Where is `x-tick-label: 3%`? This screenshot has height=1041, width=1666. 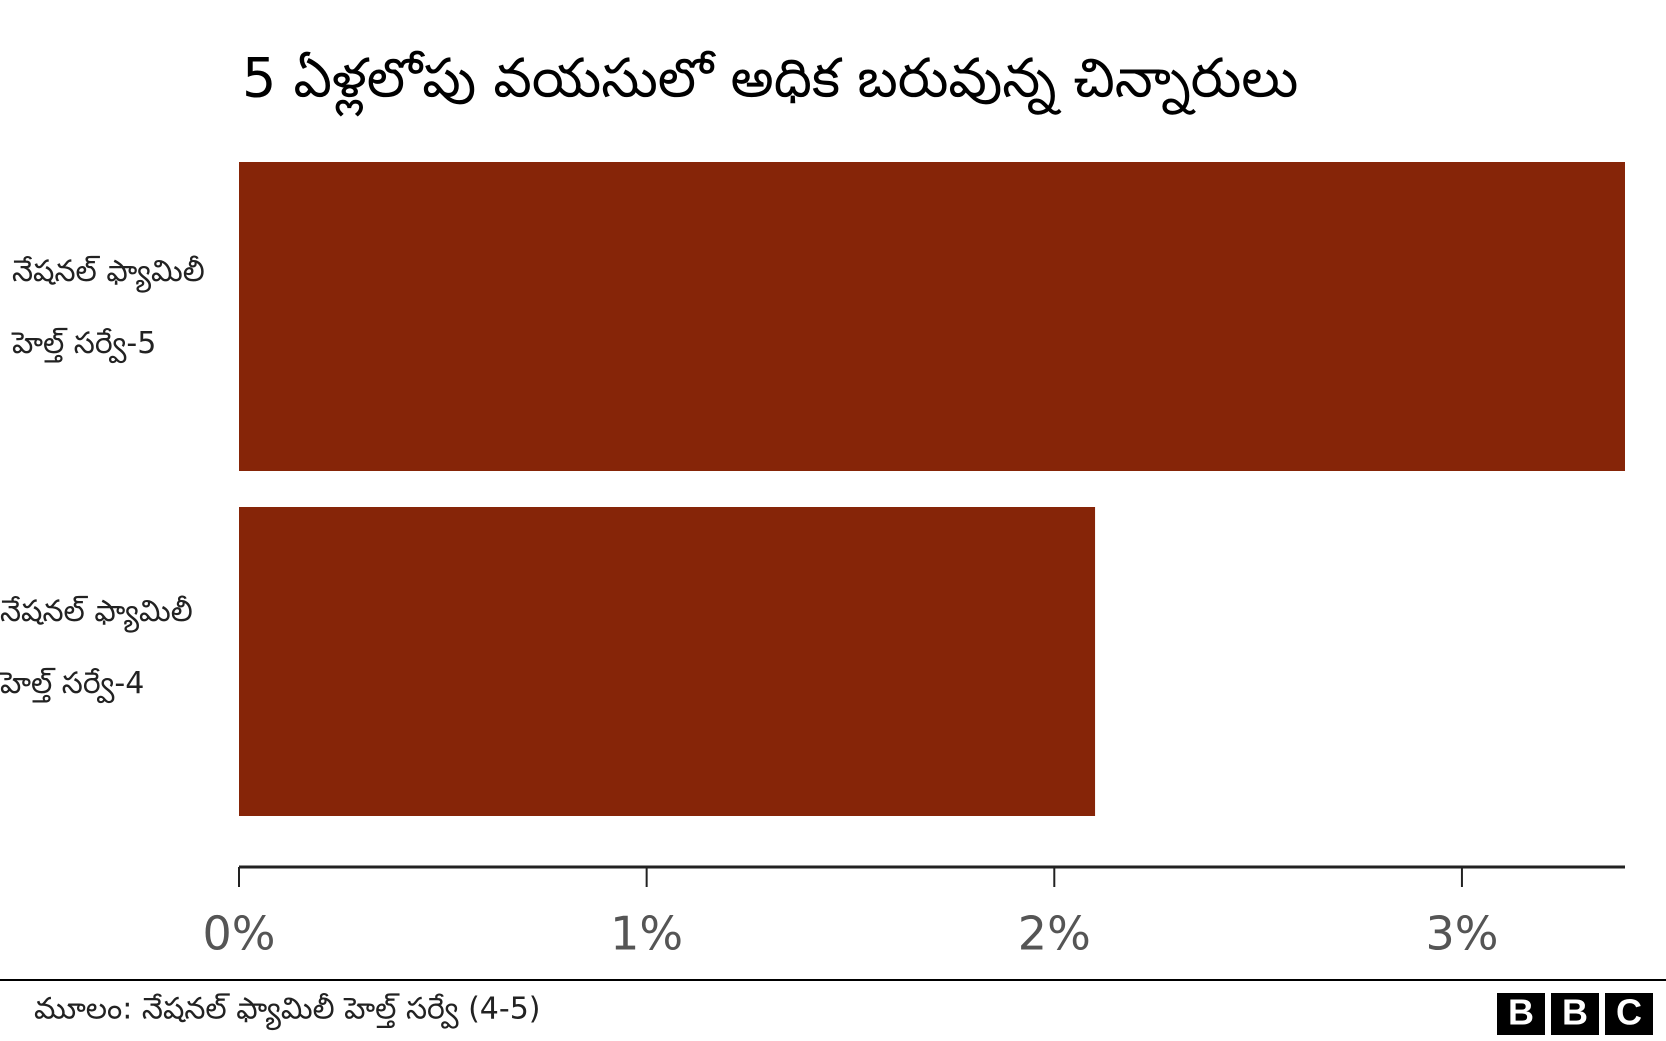 x-tick-label: 3% is located at coordinates (1461, 934).